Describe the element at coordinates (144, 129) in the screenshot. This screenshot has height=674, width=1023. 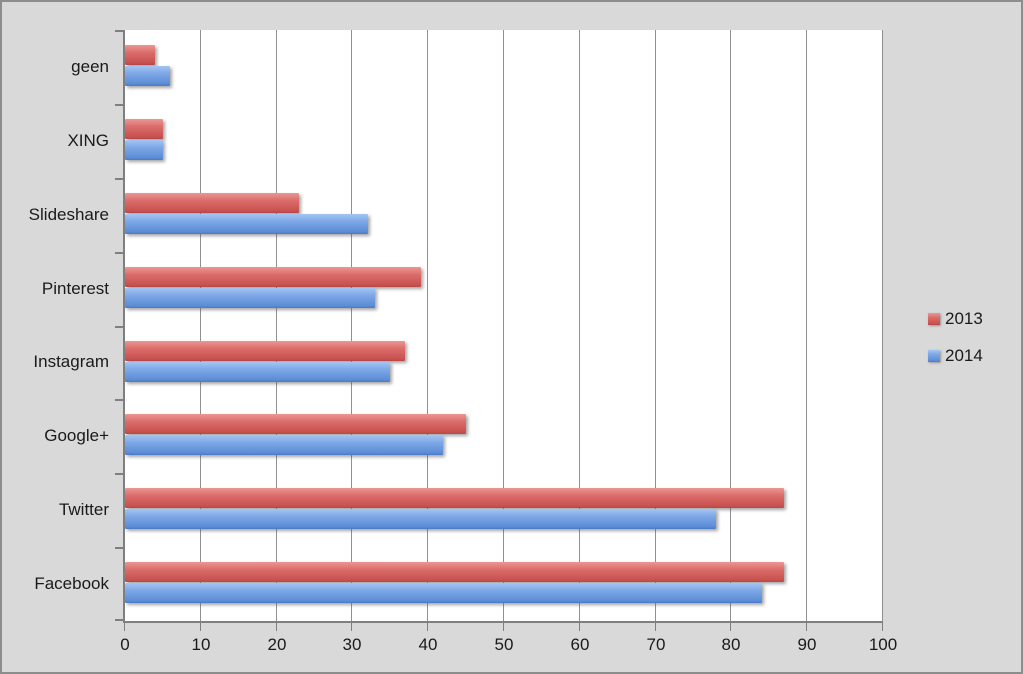
I see `bar-2013-xing` at that location.